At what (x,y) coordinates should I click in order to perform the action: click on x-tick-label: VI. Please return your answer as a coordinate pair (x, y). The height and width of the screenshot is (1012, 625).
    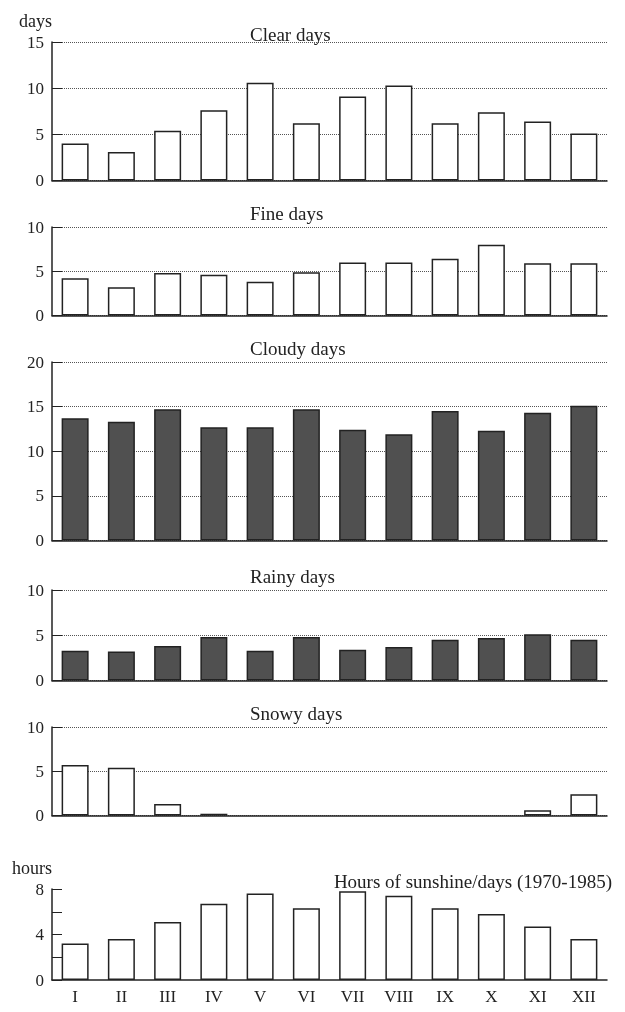
    Looking at the image, I should click on (306, 996).